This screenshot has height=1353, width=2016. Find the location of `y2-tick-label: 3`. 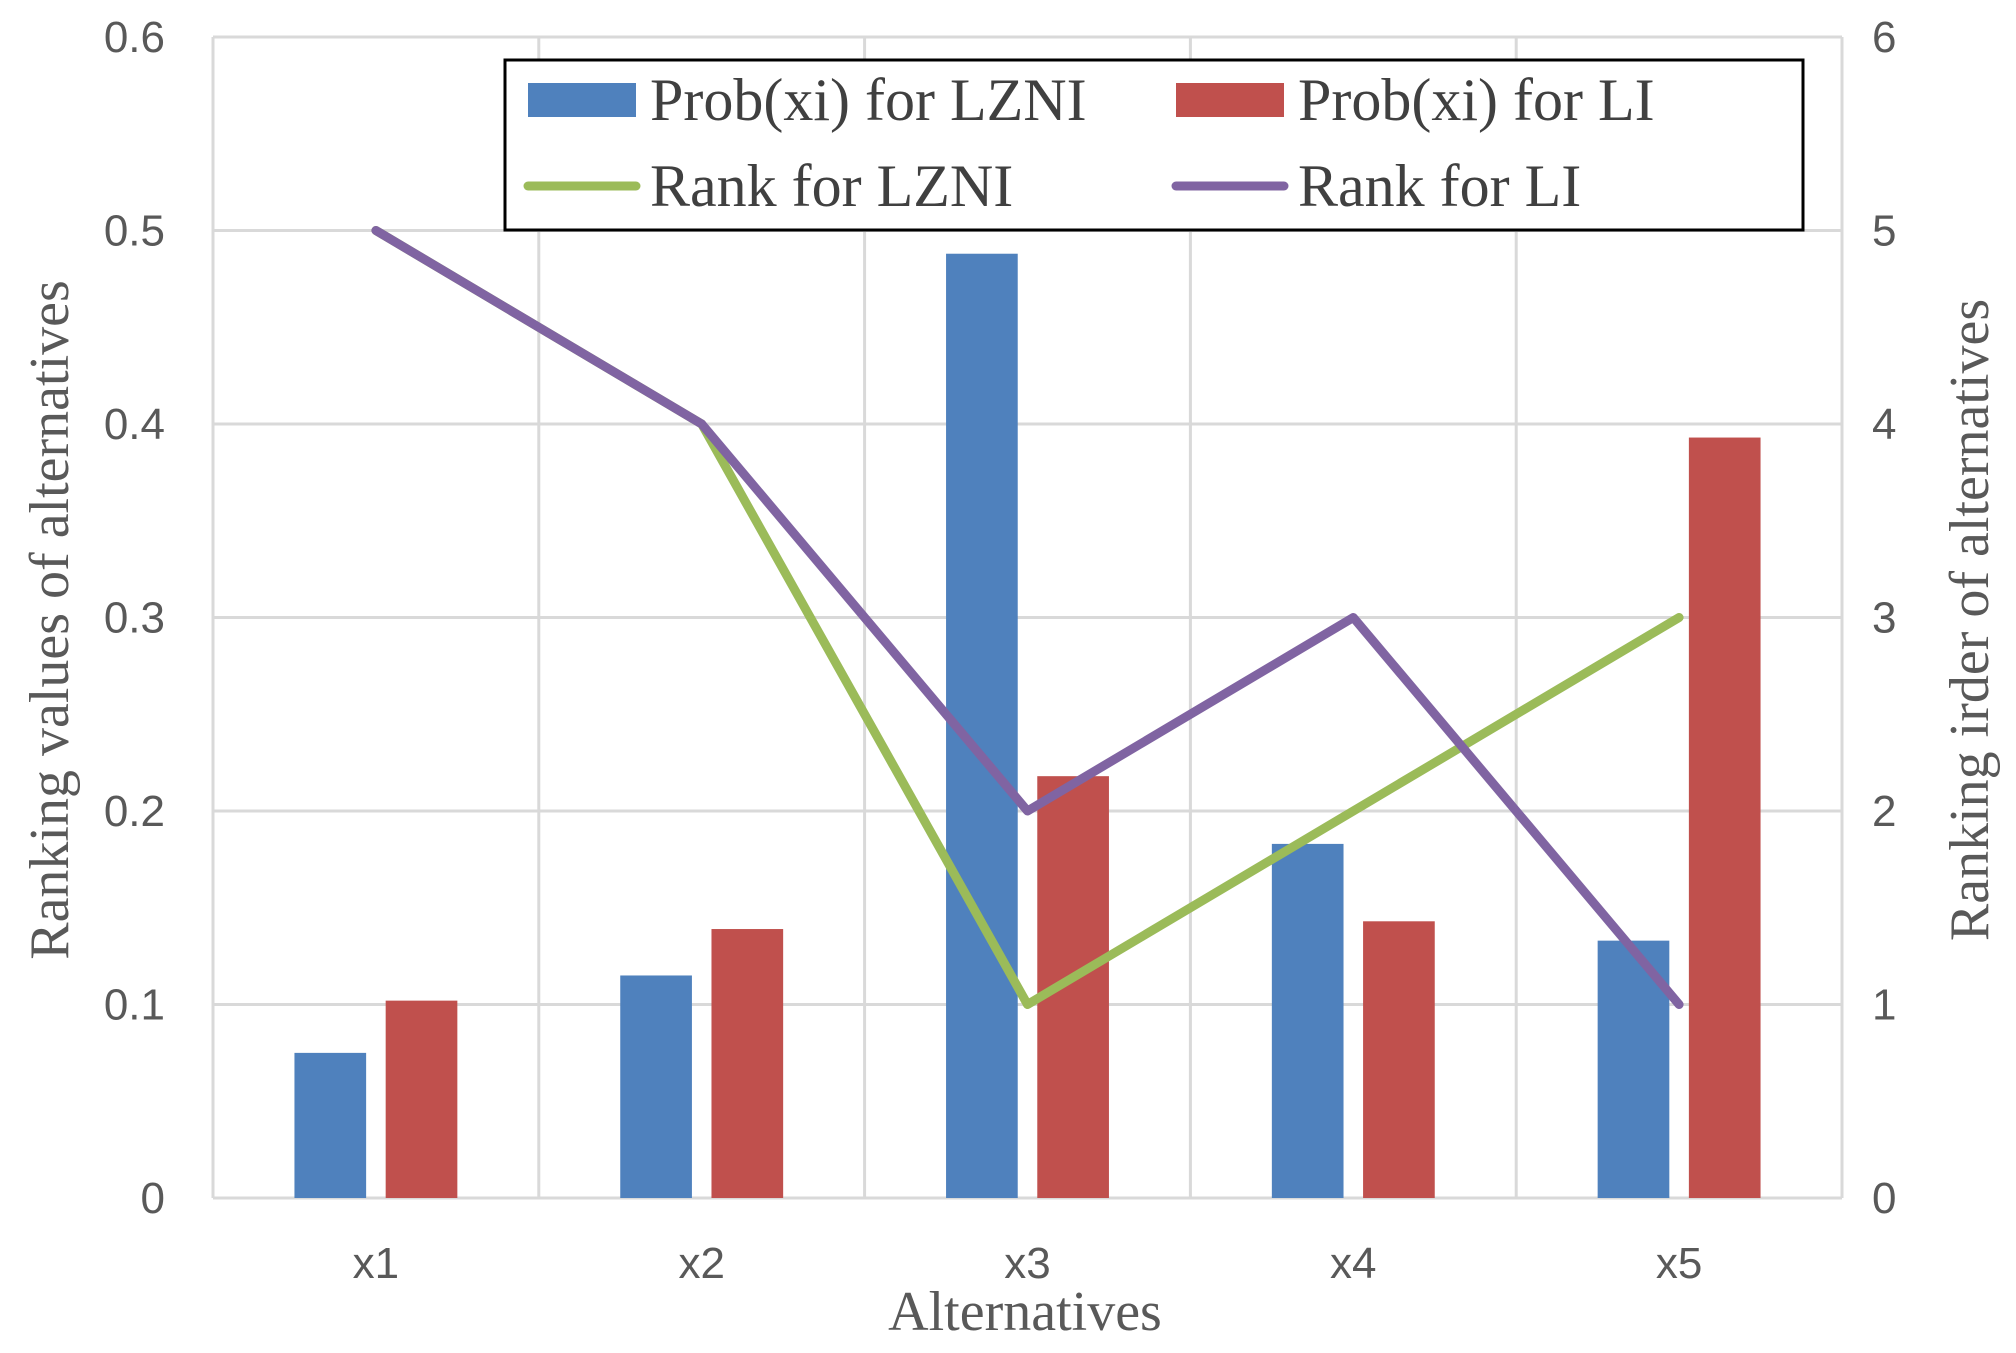

y2-tick-label: 3 is located at coordinates (1884, 618).